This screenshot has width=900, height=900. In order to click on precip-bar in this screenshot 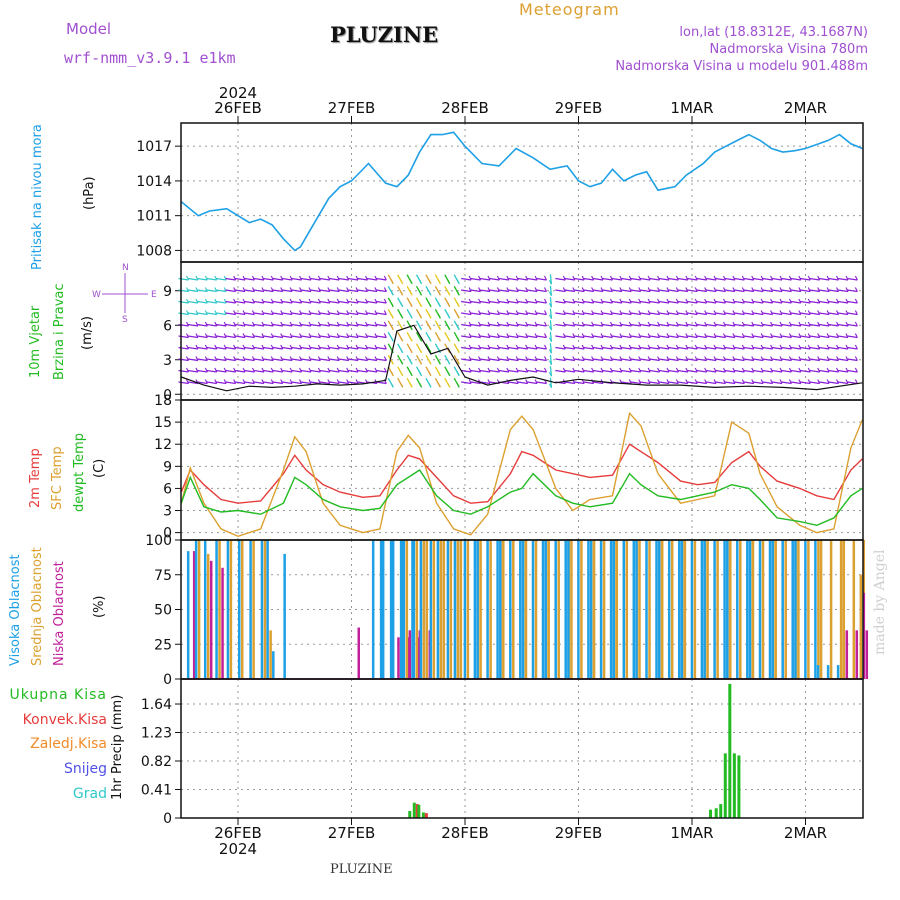, I will do `click(734, 785)`.